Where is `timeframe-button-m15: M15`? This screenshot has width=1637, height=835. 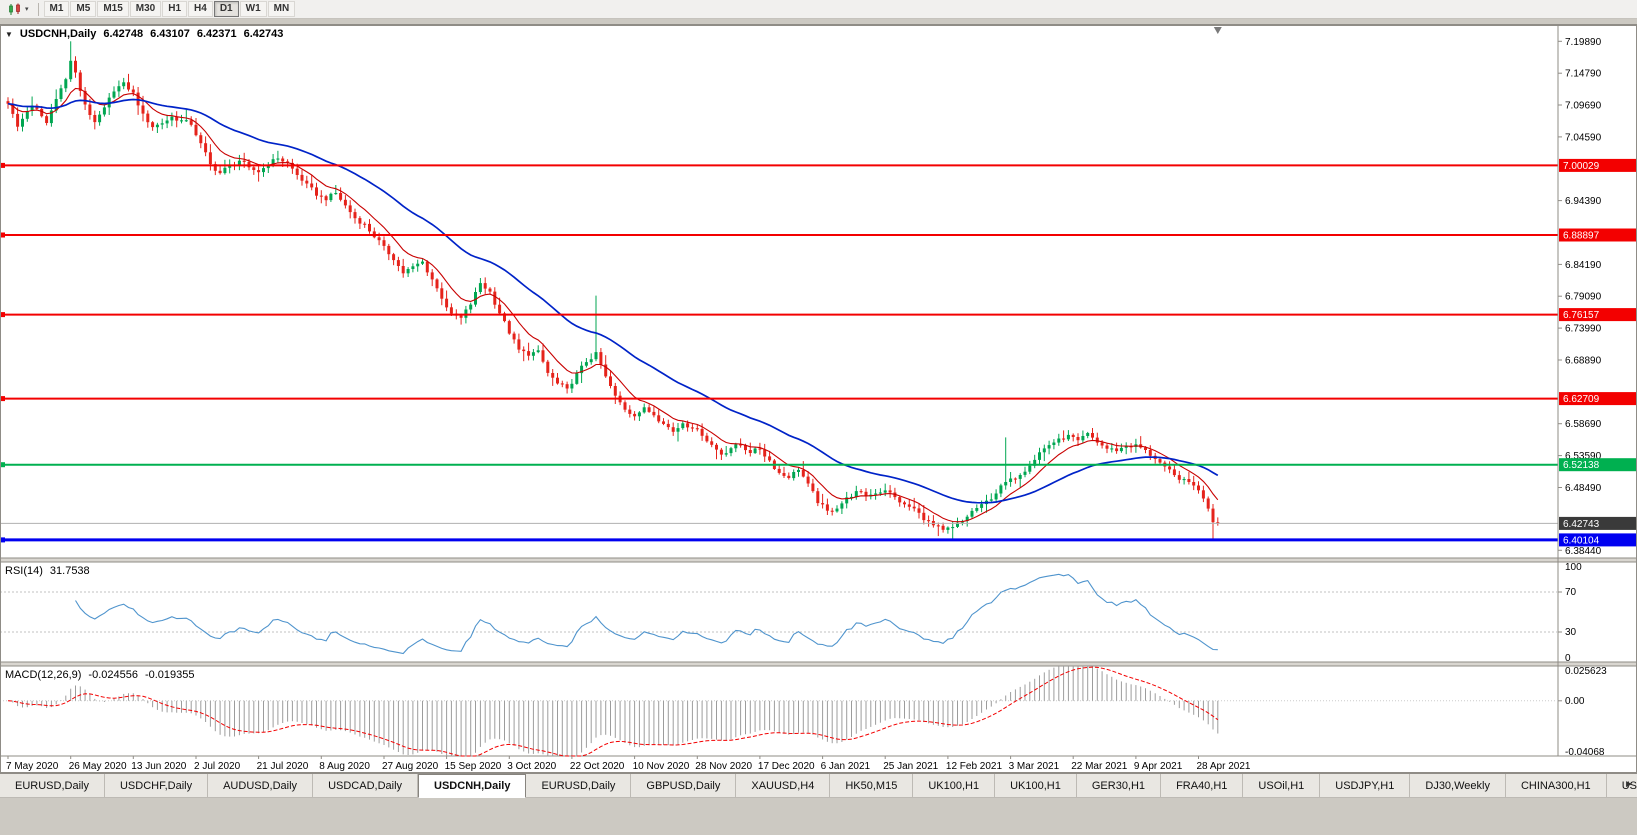 timeframe-button-m15: M15 is located at coordinates (113, 9).